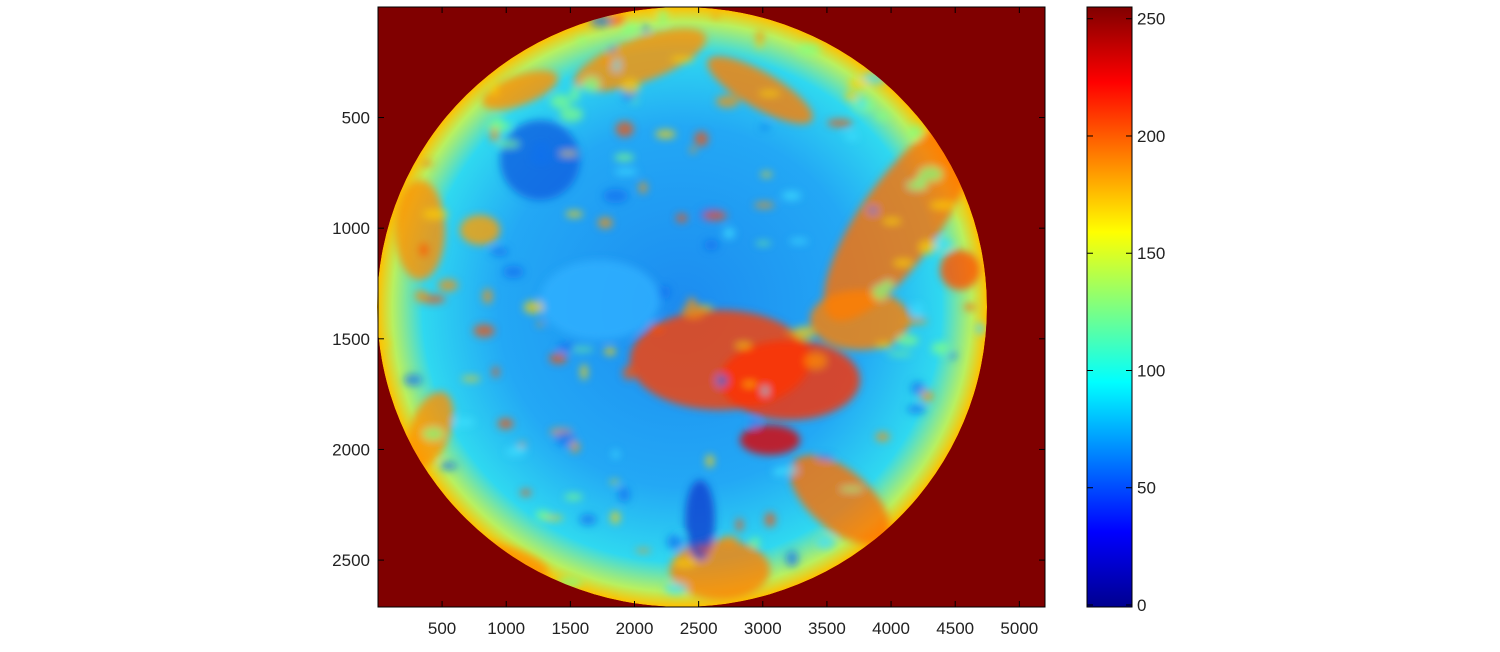 Image resolution: width=1500 pixels, height=652 pixels. What do you see at coordinates (351, 339) in the screenshot?
I see `y-tick-label: 1500` at bounding box center [351, 339].